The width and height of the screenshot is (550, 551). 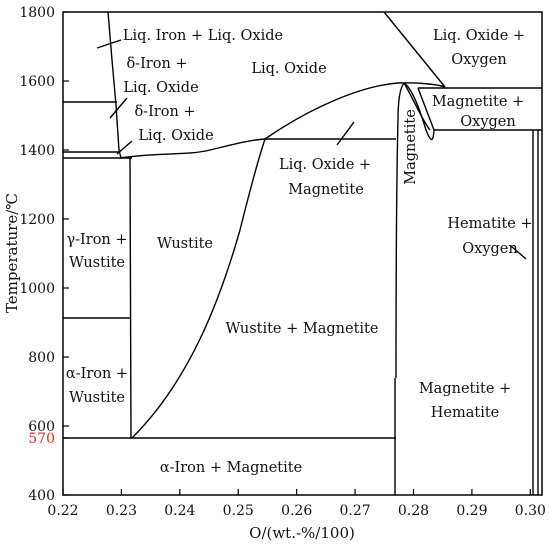 What do you see at coordinates (124, 147) in the screenshot?
I see `leader-delta-lower-line` at bounding box center [124, 147].